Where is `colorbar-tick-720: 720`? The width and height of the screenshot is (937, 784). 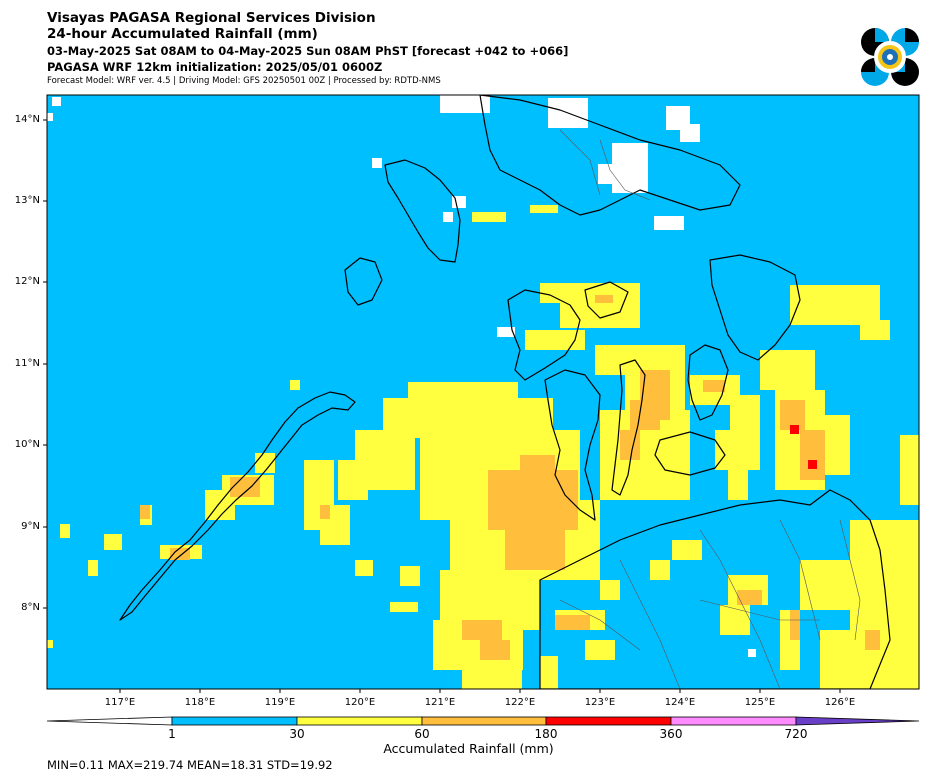
colorbar-tick-720: 720 is located at coordinates (796, 734).